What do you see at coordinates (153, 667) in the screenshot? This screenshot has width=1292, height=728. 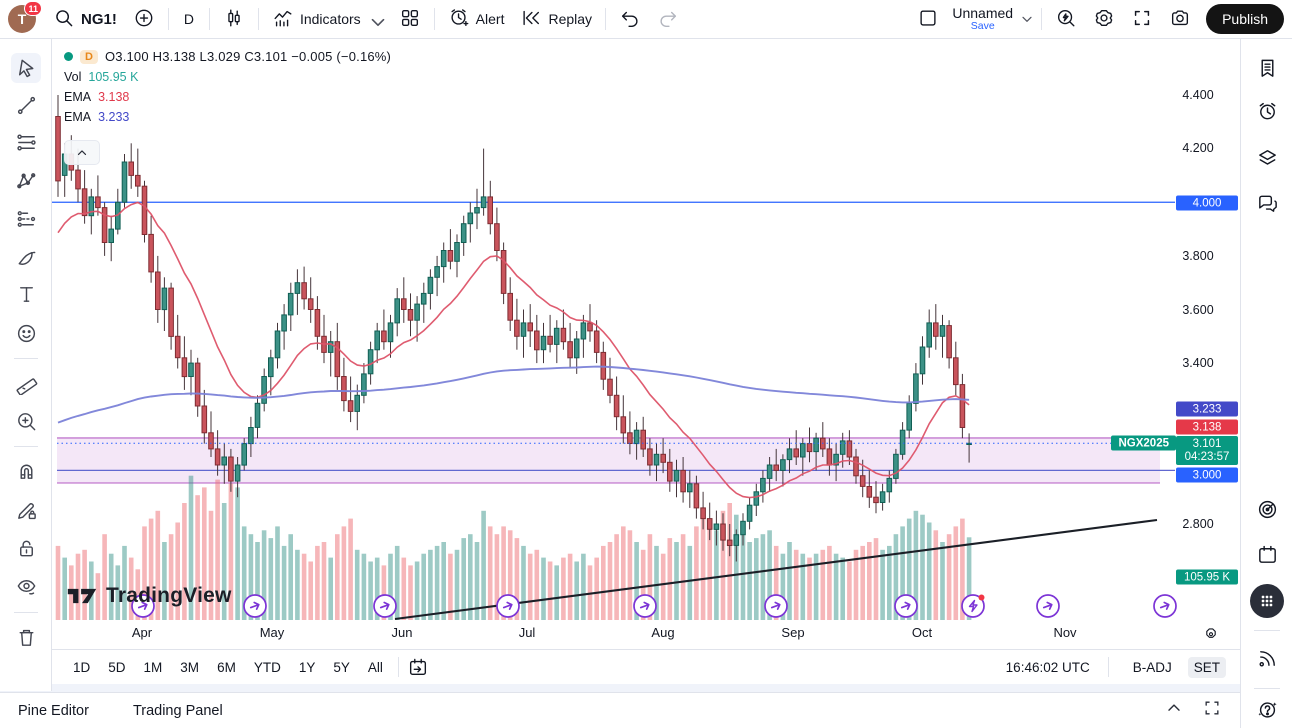 I see `range-1m-button: 1M` at bounding box center [153, 667].